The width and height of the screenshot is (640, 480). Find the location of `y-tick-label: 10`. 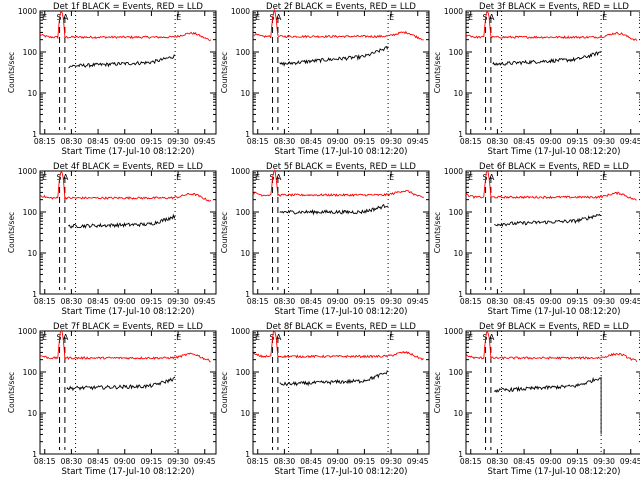

y-tick-label: 10 is located at coordinates (32, 253).